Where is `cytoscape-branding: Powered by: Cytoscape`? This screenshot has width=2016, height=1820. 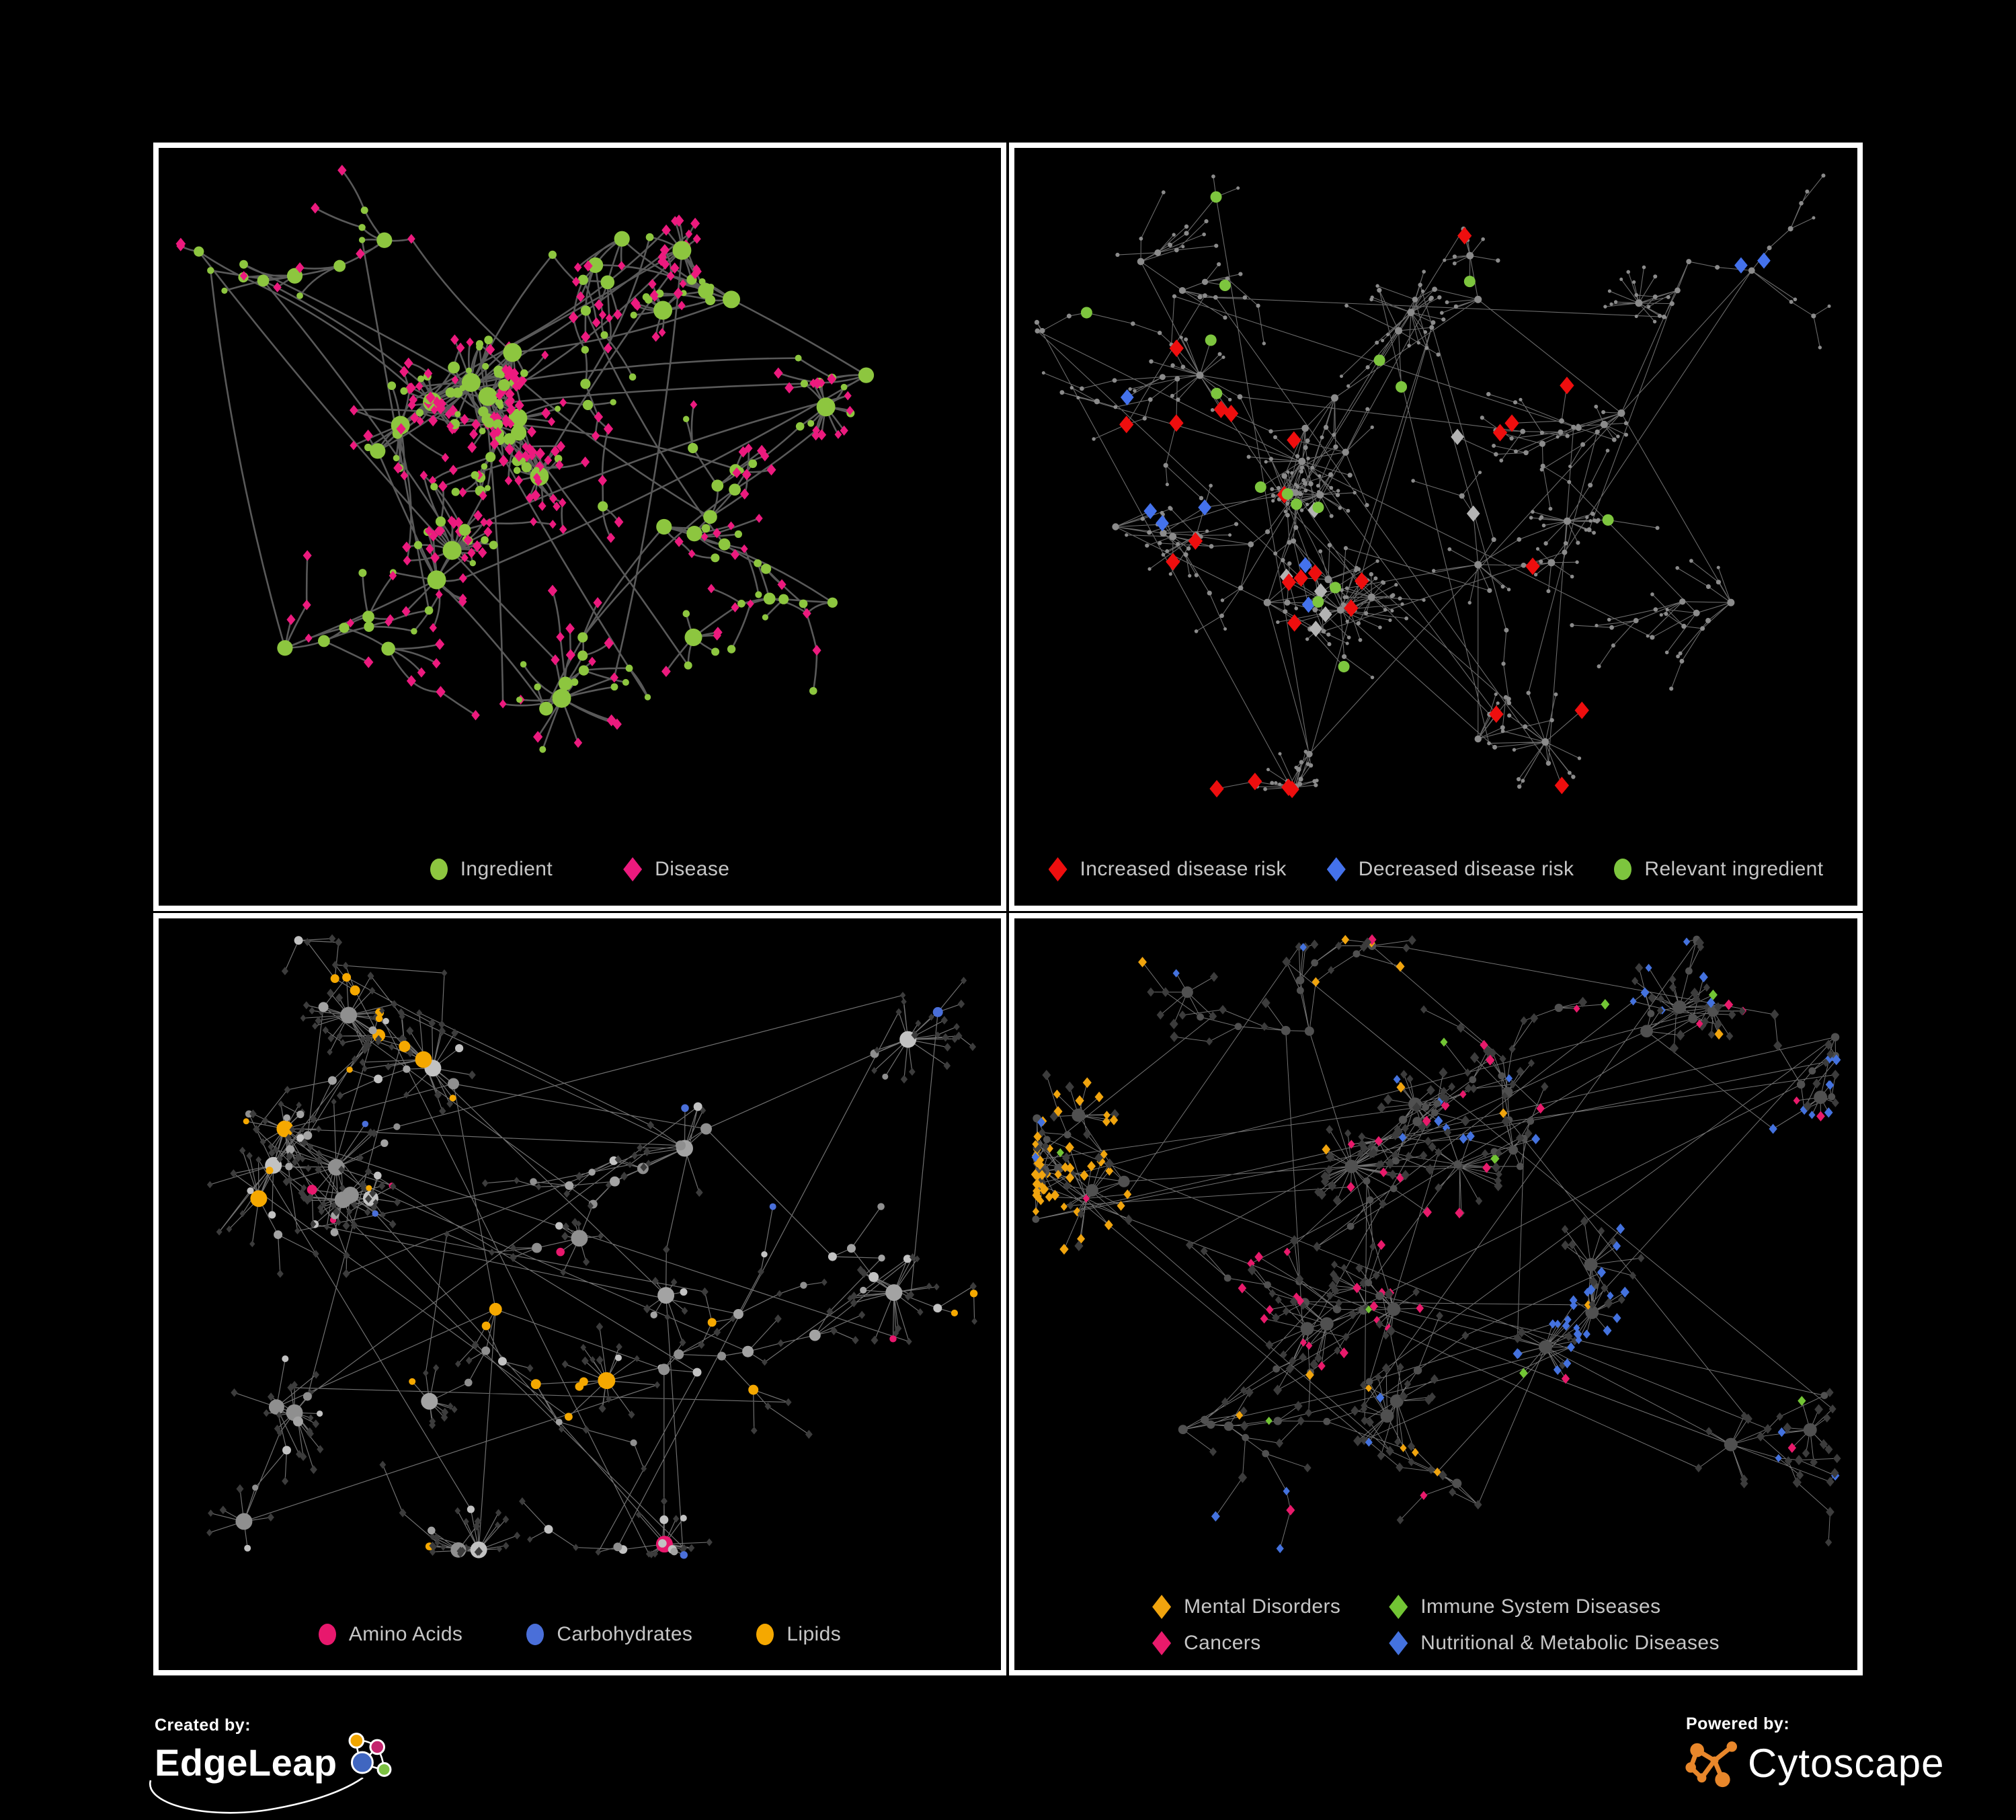
cytoscape-branding: Powered by: Cytoscape is located at coordinates (1824, 1754).